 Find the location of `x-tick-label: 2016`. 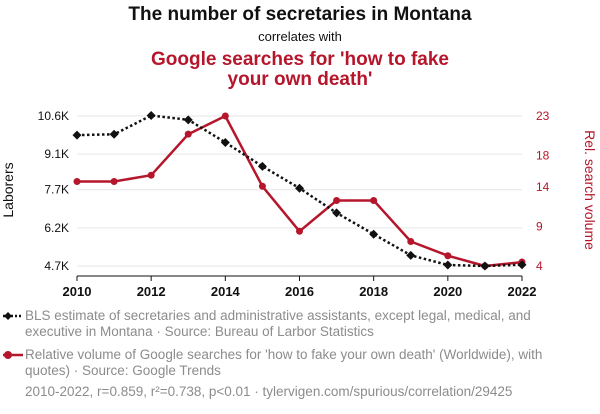

x-tick-label: 2016 is located at coordinates (299, 291).